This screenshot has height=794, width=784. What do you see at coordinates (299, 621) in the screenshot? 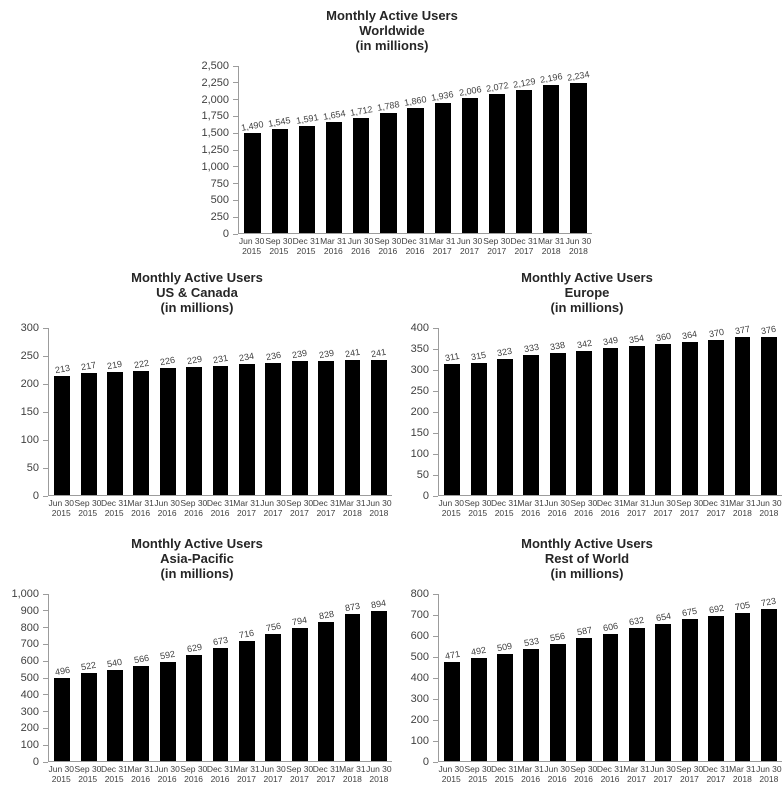
I see `bar-value-label: 794` at bounding box center [299, 621].